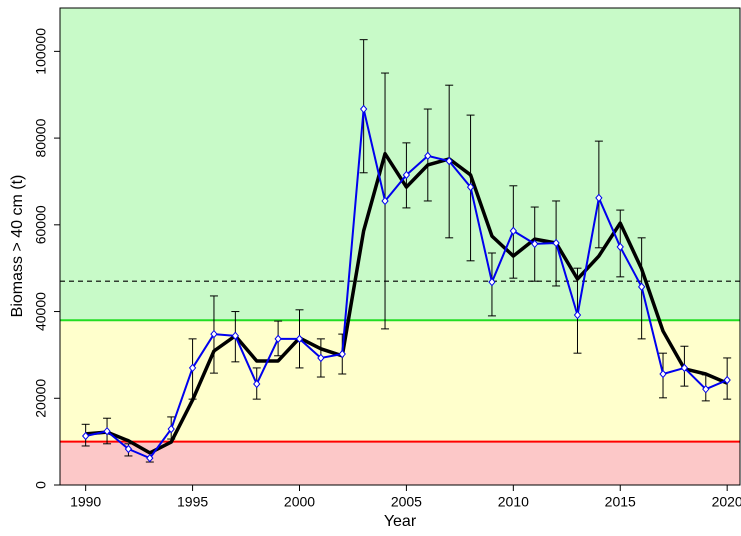 Image resolution: width=741 pixels, height=536 pixels. I want to click on y-tick-label: 60000, so click(41, 224).